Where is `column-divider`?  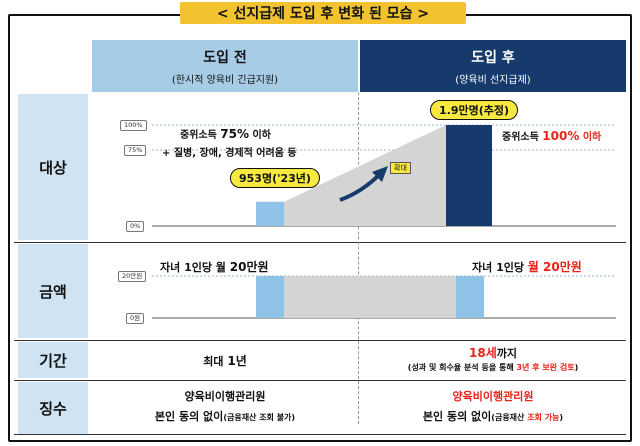
column-divider is located at coordinates (358, 258).